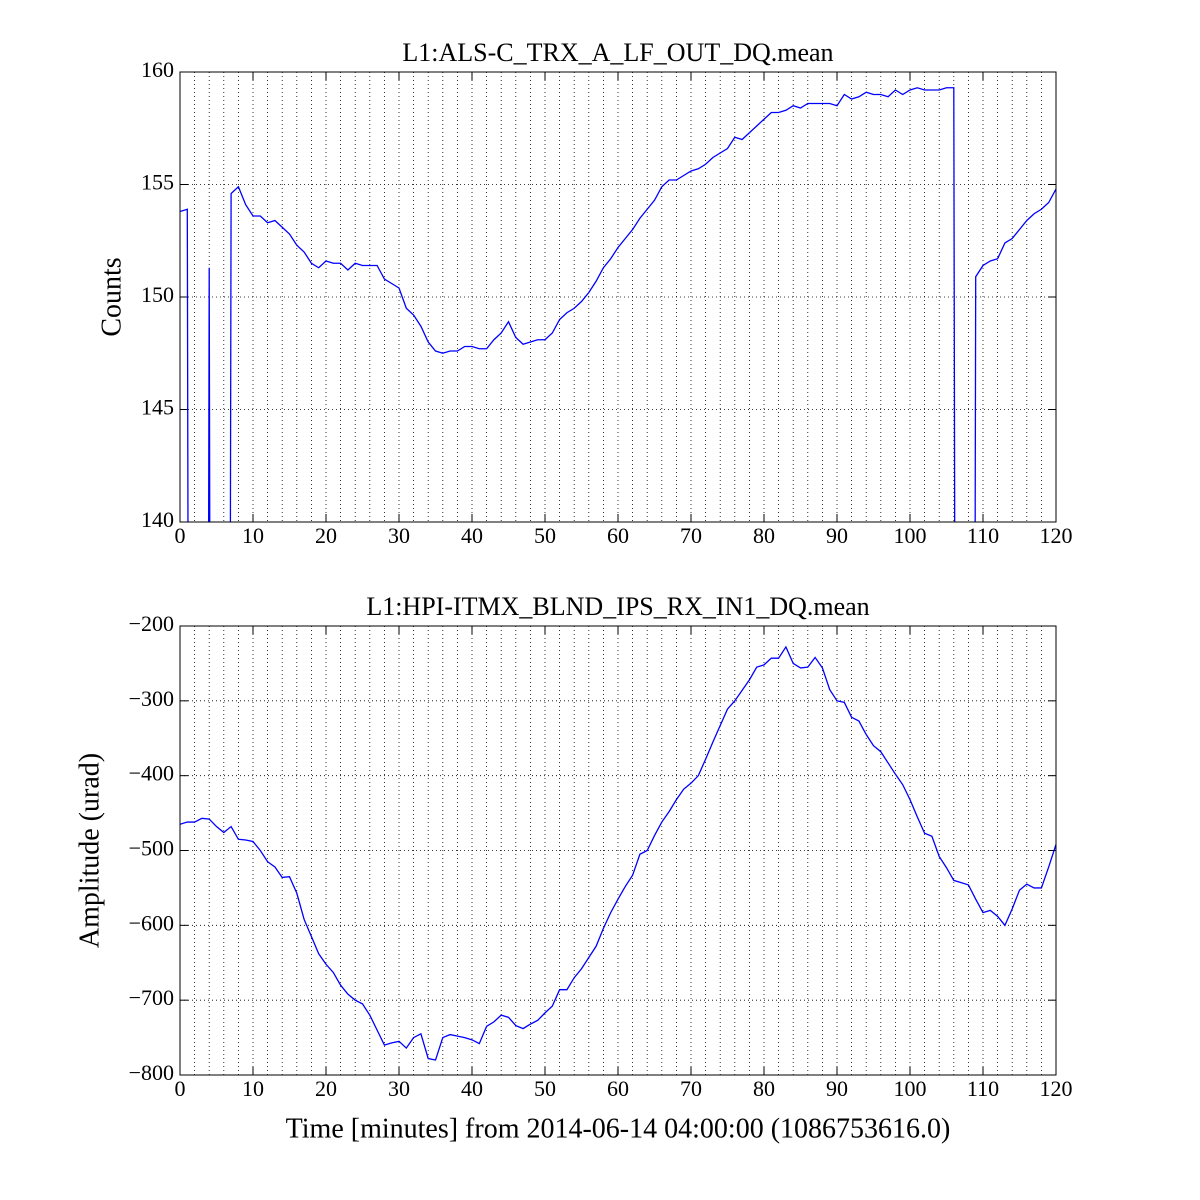  I want to click on y-tick-label: −200, so click(151, 623).